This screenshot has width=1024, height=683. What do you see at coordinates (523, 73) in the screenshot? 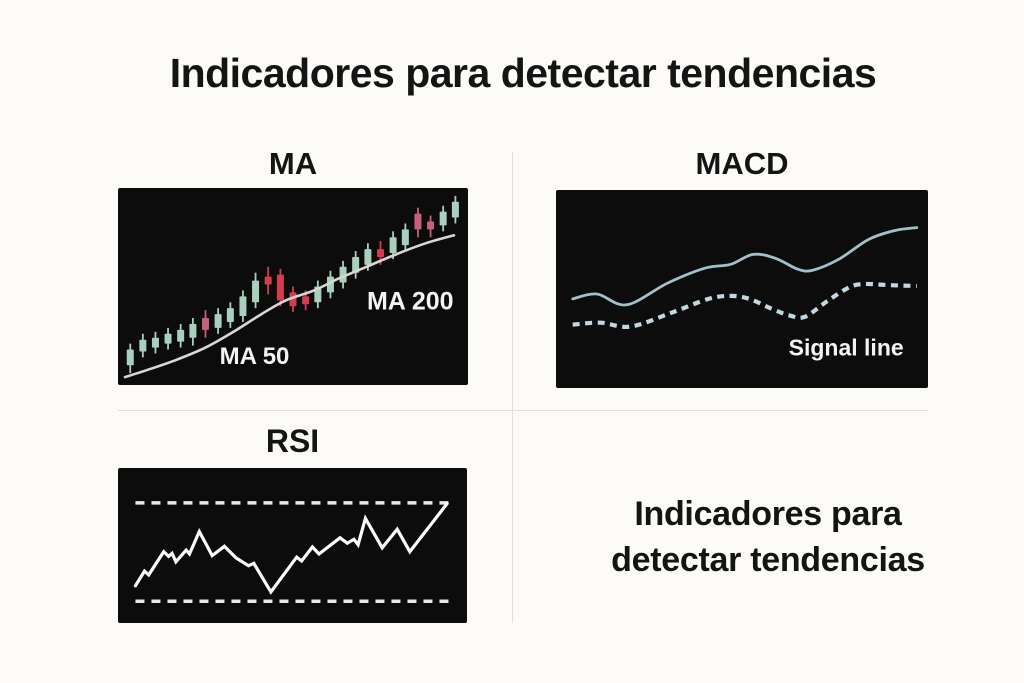
I see `page-title: Indicadores para detectar tendencias` at bounding box center [523, 73].